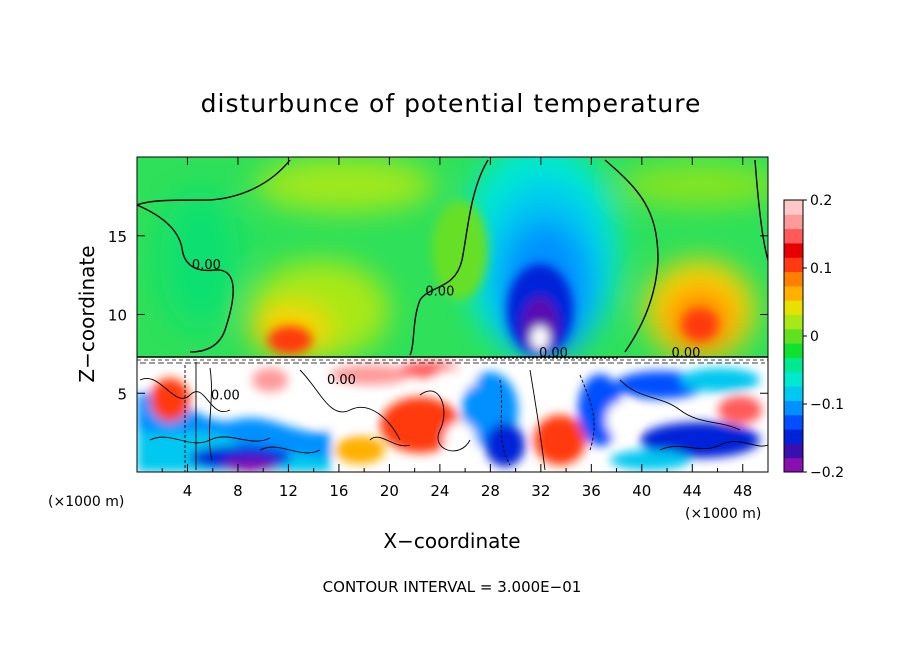  I want to click on contour-interval-footer: CONTOUR INTERVAL = 3.000E−01, so click(452, 587).